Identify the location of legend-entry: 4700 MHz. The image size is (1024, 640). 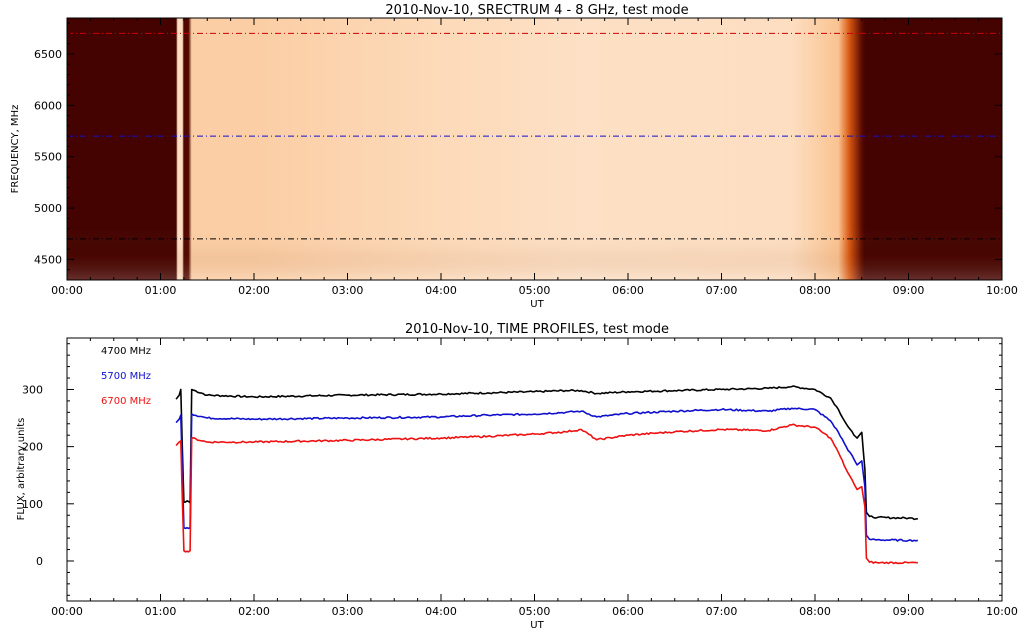
(126, 351).